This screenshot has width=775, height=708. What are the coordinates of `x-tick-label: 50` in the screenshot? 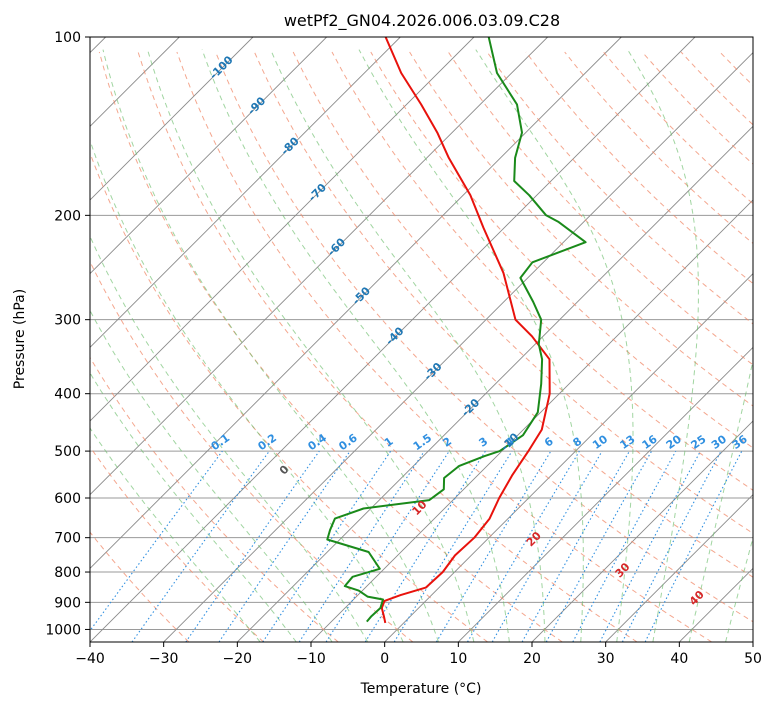 It's located at (753, 659).